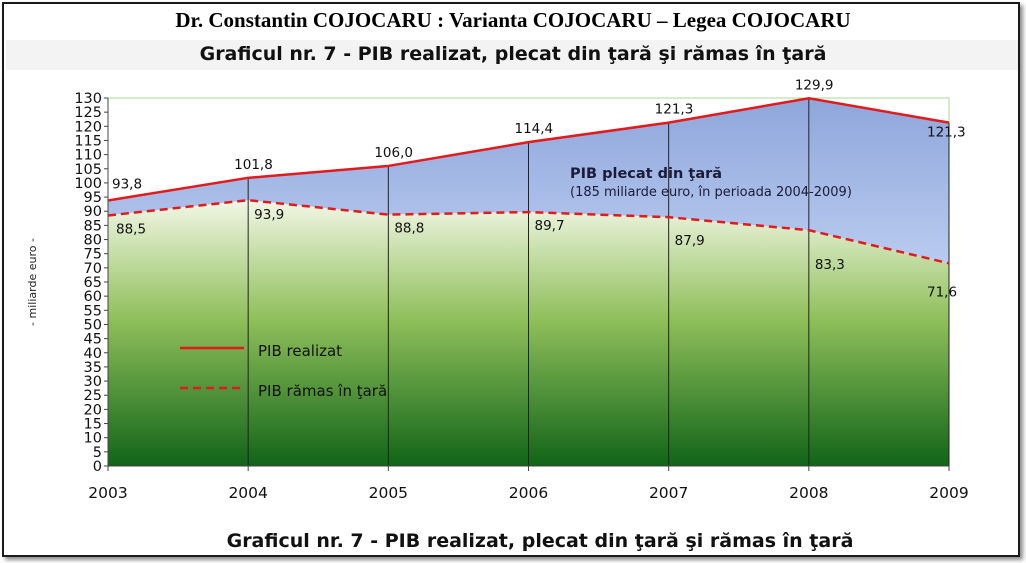 The height and width of the screenshot is (563, 1026). I want to click on y-tick-label: 65, so click(93, 283).